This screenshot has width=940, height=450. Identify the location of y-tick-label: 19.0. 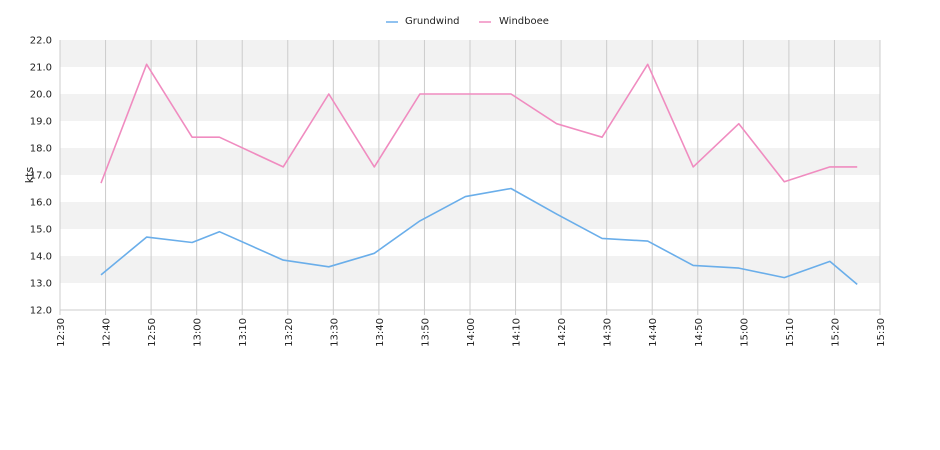
(41, 122).